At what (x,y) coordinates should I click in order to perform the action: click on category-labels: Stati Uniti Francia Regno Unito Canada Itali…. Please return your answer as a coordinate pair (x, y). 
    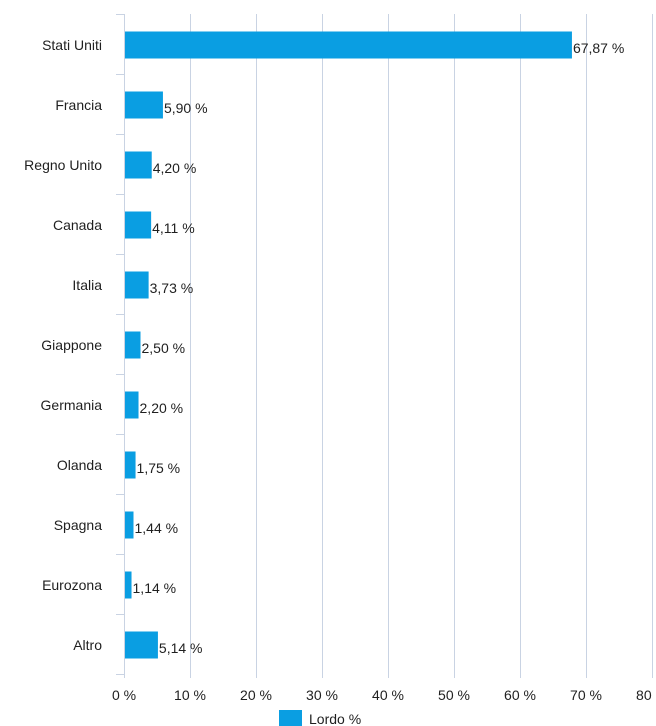
    Looking at the image, I should click on (63, 345).